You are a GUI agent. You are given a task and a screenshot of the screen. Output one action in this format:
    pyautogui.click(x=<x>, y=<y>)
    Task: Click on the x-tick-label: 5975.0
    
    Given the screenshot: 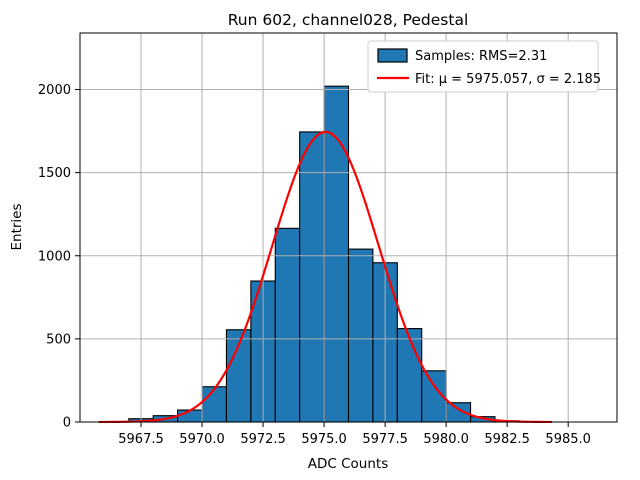 What is the action you would take?
    pyautogui.click(x=324, y=439)
    